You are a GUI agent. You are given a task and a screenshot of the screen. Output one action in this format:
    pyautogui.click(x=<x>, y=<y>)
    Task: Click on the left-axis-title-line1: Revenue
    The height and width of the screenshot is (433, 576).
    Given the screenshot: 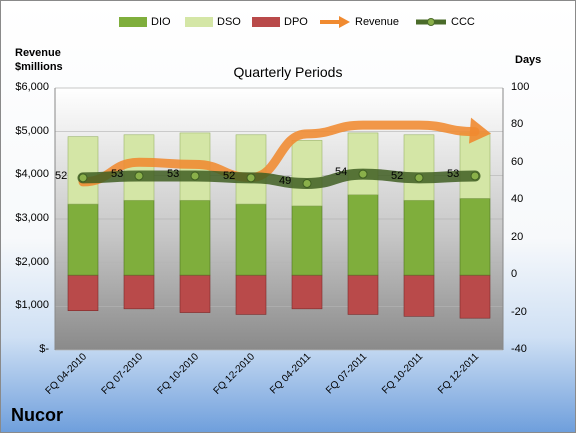 What is the action you would take?
    pyautogui.click(x=38, y=53)
    